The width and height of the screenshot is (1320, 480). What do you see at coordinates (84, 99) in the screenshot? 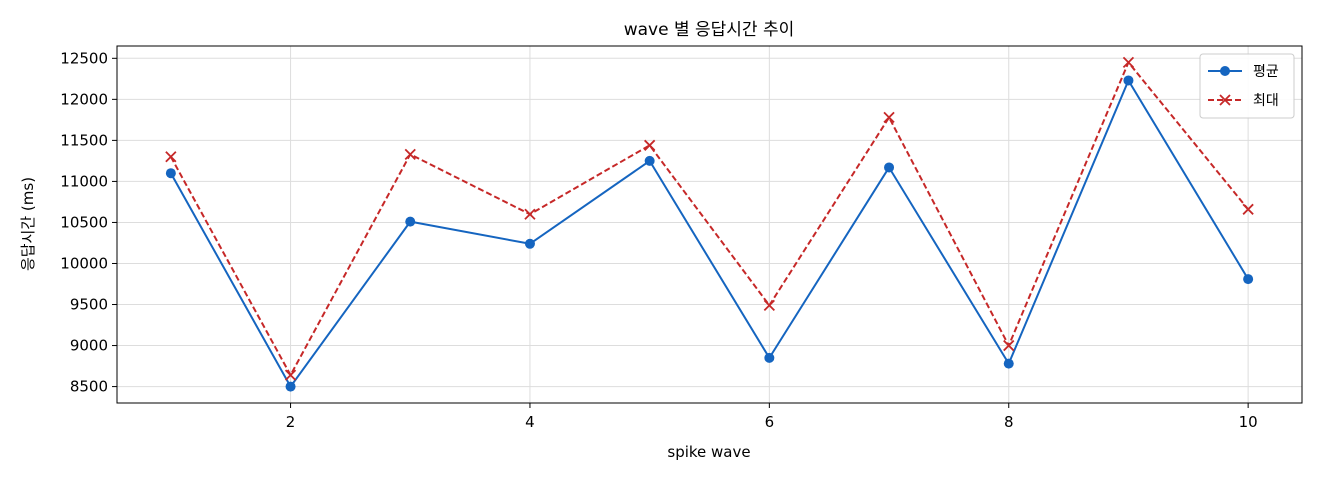
I see `y-tick-label: 12000` at bounding box center [84, 99].